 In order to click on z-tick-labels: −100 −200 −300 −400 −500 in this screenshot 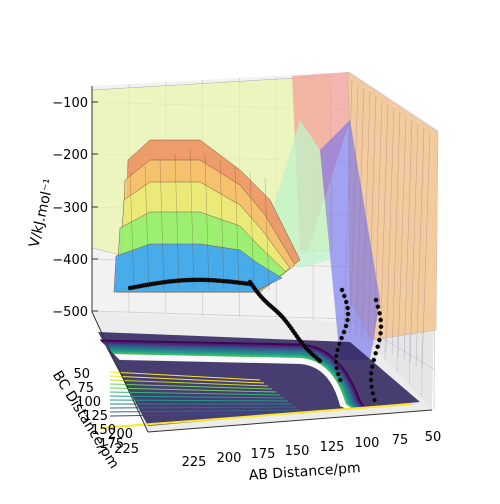, I will do `click(70, 208)`.